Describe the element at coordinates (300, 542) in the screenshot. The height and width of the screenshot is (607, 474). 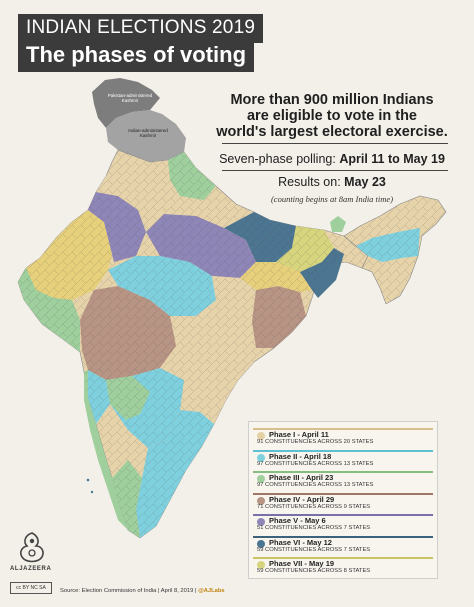
I see `legend-phase-label: Phase VI - May 12` at that location.